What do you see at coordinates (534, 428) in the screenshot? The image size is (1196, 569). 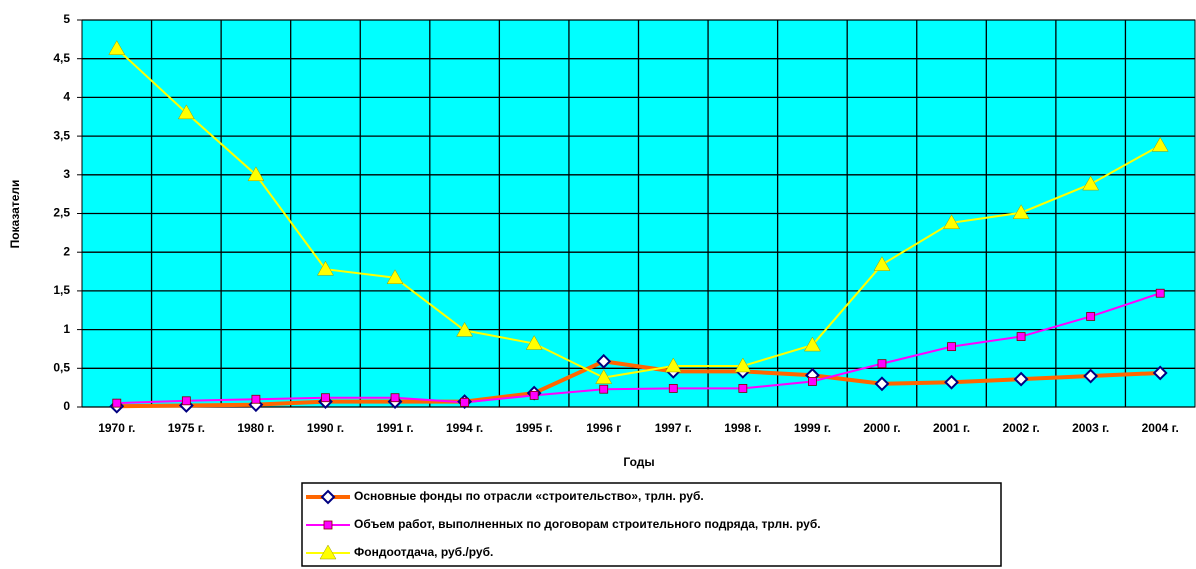 I see `x-tick-label: 1995 г.` at bounding box center [534, 428].